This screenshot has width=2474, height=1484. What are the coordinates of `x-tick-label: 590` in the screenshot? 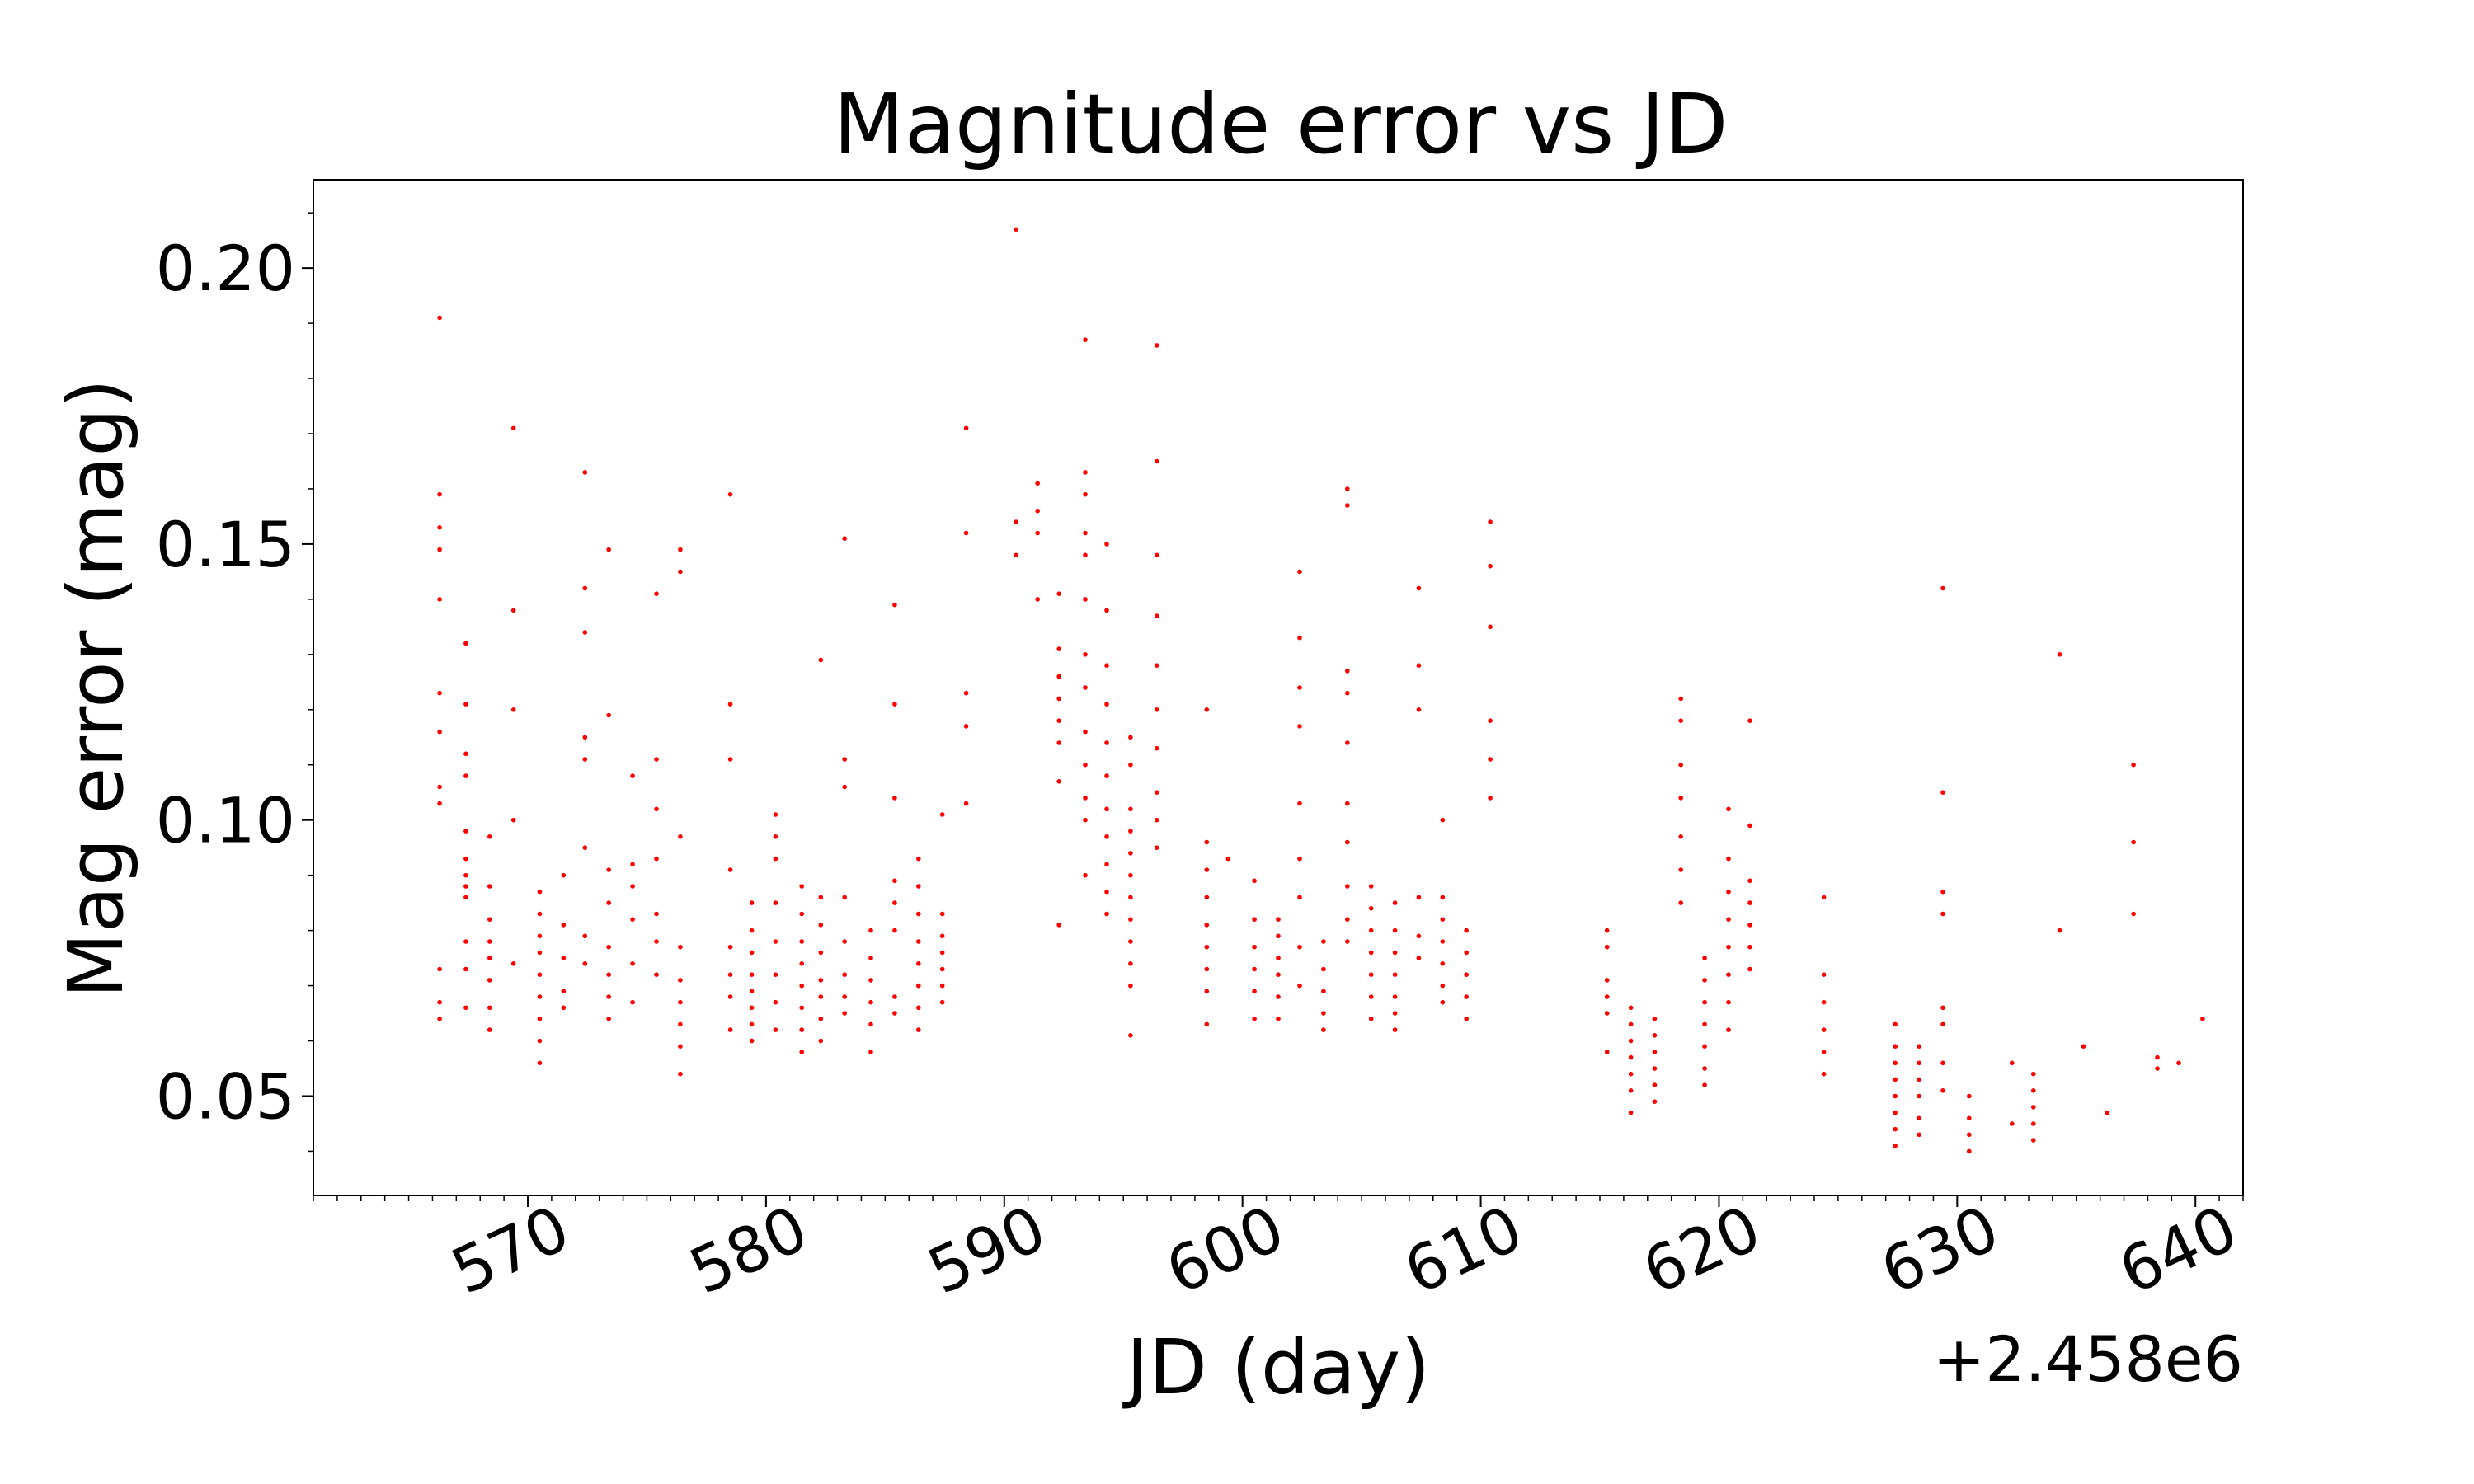 It's located at (986, 1249).